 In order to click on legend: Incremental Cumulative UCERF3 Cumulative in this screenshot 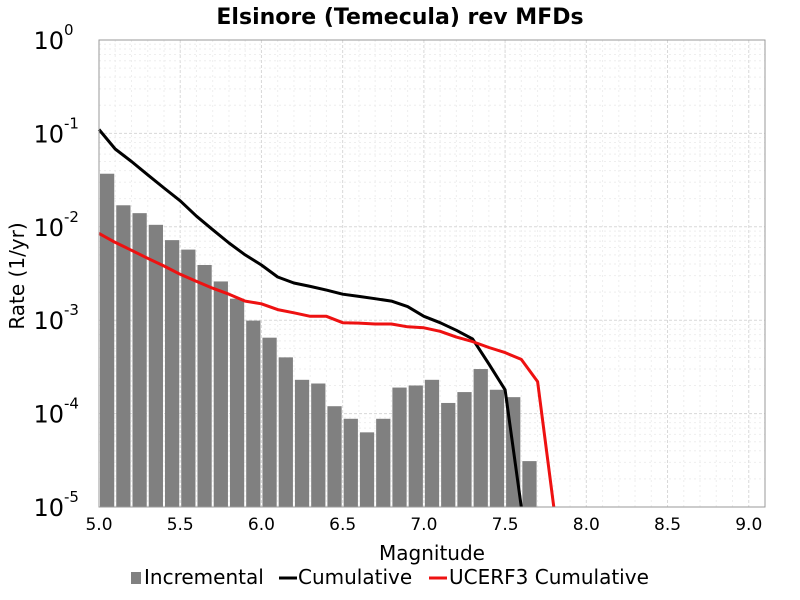, I will do `click(390, 577)`.